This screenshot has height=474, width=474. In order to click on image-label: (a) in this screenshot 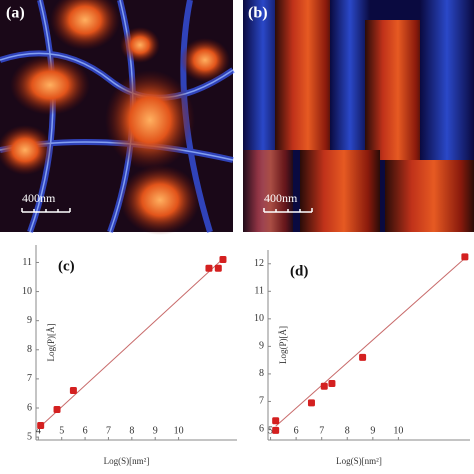, I will do `click(15, 13)`.